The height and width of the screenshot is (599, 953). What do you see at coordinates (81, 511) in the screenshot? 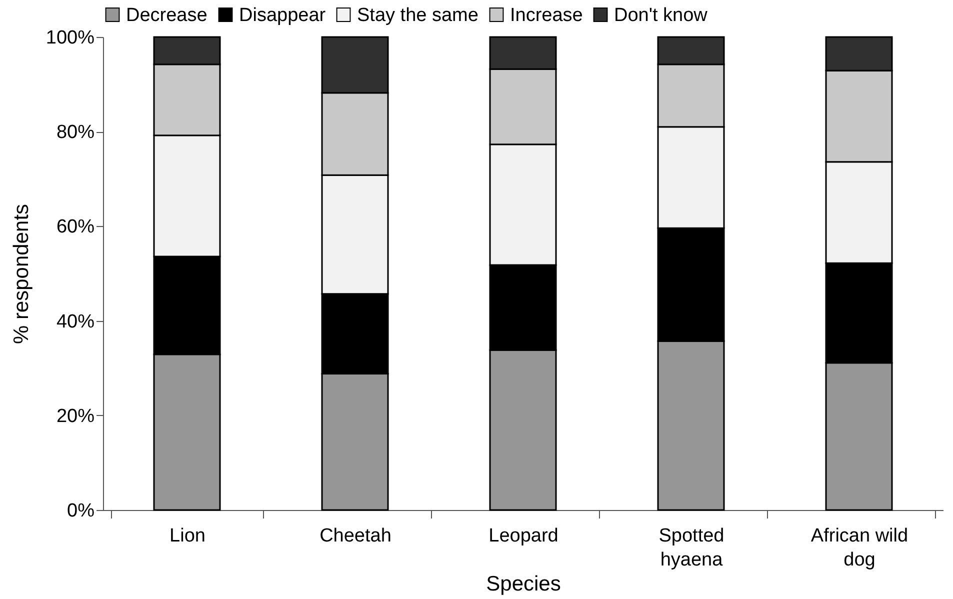
I see `y-tick-label: 0%` at bounding box center [81, 511].